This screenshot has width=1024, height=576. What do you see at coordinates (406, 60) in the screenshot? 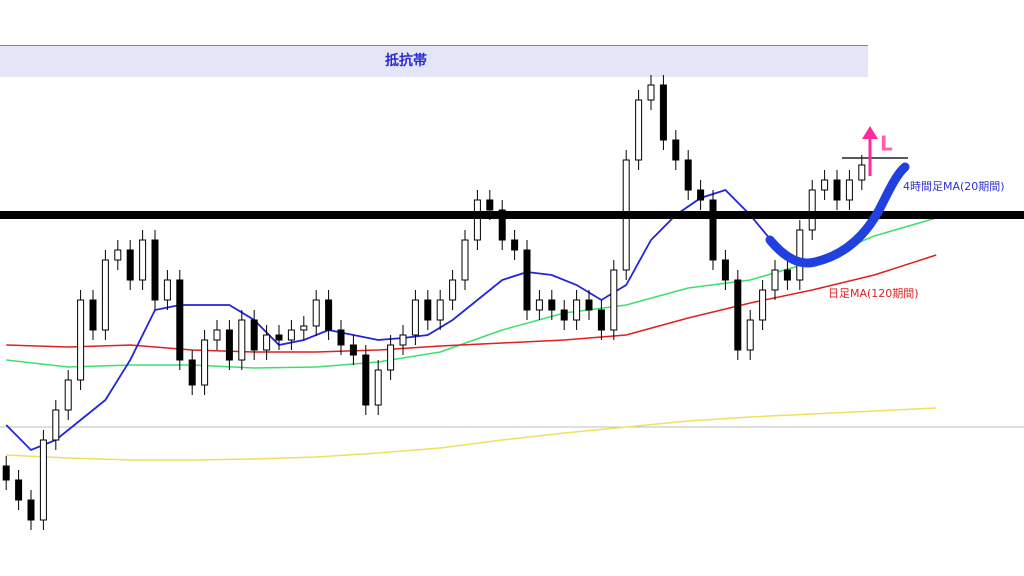
I see `band-label: 抵抗帯` at bounding box center [406, 60].